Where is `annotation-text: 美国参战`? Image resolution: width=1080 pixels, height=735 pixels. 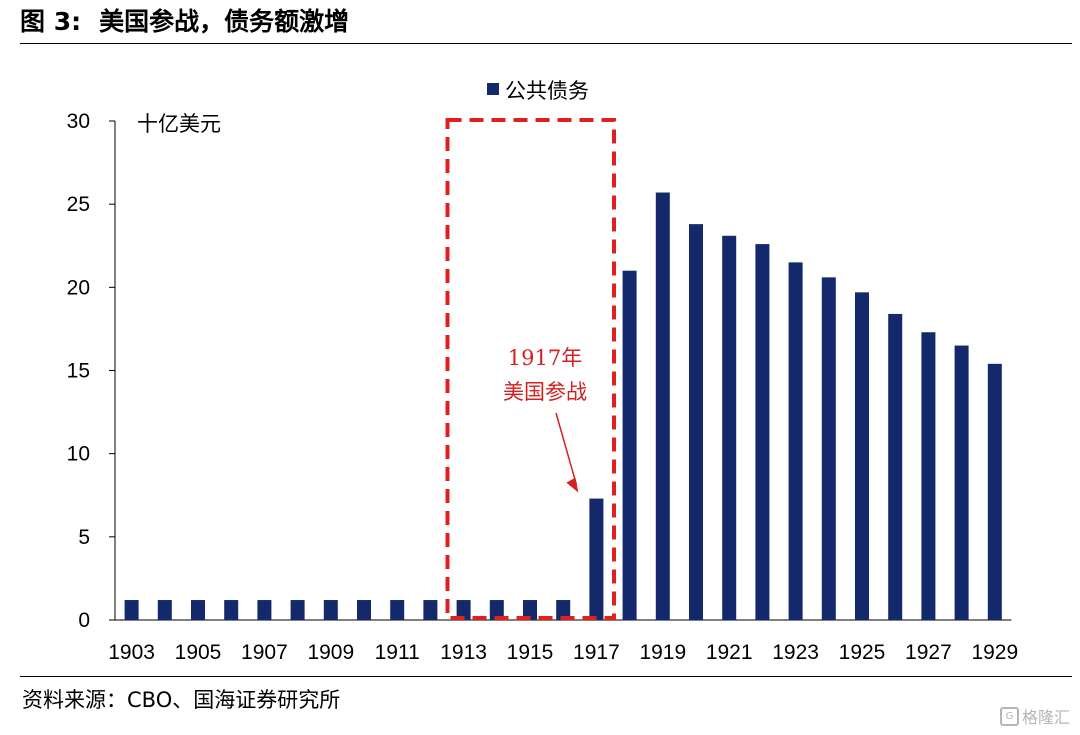
annotation-text: 美国参战 is located at coordinates (545, 392).